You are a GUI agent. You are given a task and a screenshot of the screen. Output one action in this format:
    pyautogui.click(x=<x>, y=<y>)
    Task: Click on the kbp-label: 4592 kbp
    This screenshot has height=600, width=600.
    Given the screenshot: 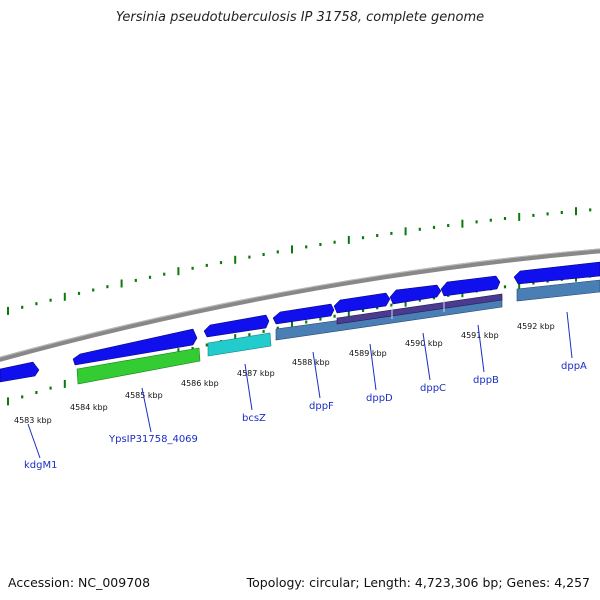 What is the action you would take?
    pyautogui.click(x=536, y=326)
    